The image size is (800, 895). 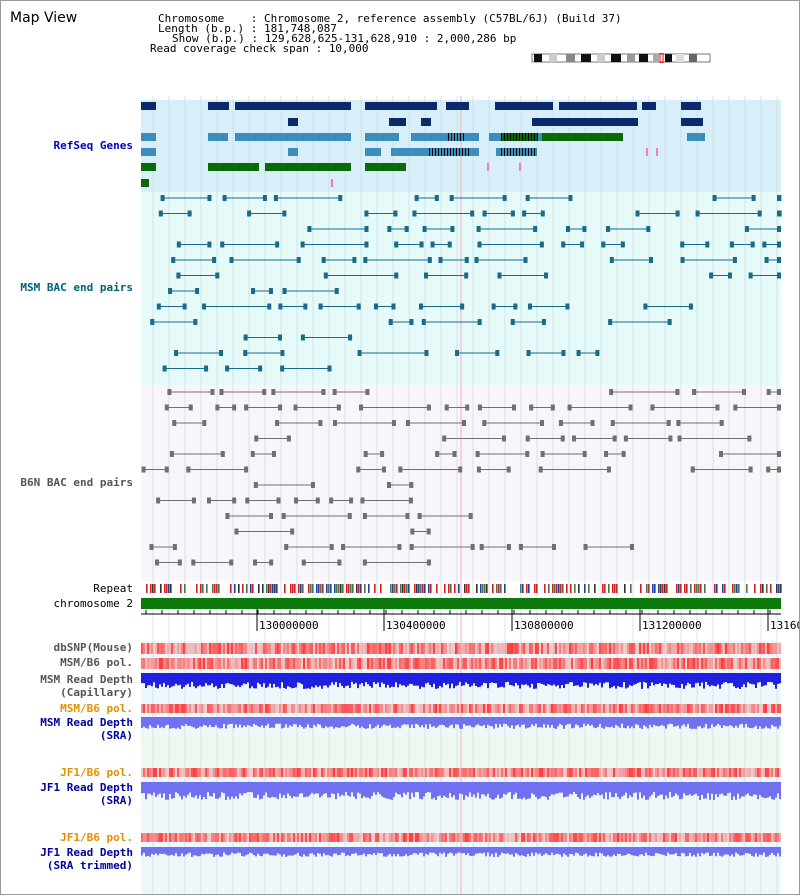 What do you see at coordinates (76, 287) in the screenshot?
I see `msm-bac-label: MSM BAC end pairs` at bounding box center [76, 287].